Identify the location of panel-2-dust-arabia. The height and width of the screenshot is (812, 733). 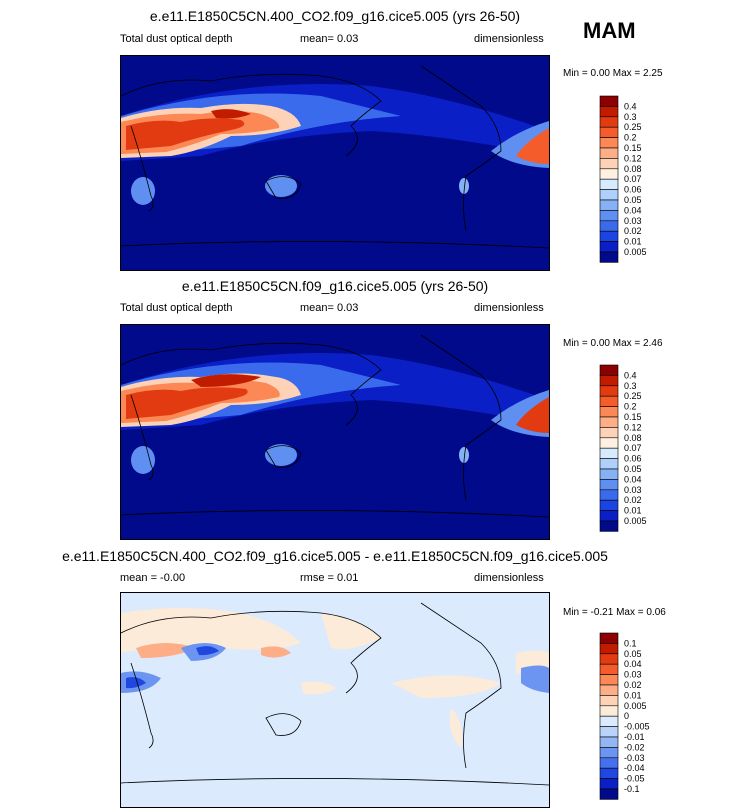
(226, 380).